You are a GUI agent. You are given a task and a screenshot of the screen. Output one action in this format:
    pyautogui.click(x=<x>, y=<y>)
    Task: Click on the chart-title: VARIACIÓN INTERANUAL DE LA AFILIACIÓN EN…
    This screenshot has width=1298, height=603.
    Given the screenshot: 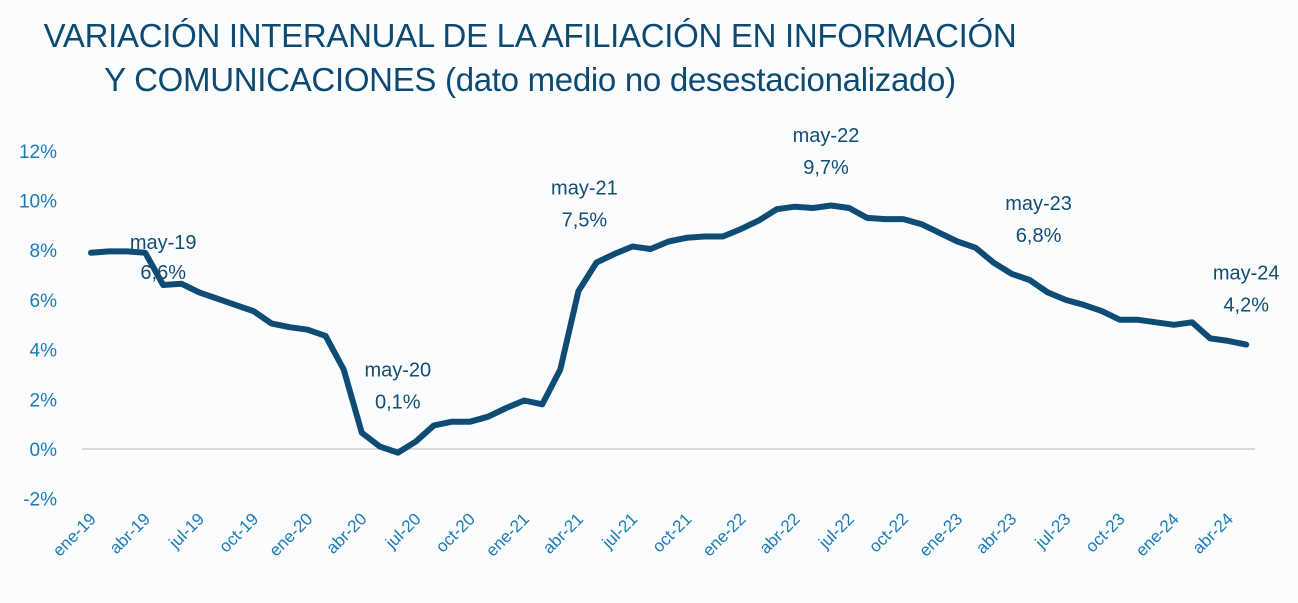 What is the action you would take?
    pyautogui.click(x=530, y=58)
    